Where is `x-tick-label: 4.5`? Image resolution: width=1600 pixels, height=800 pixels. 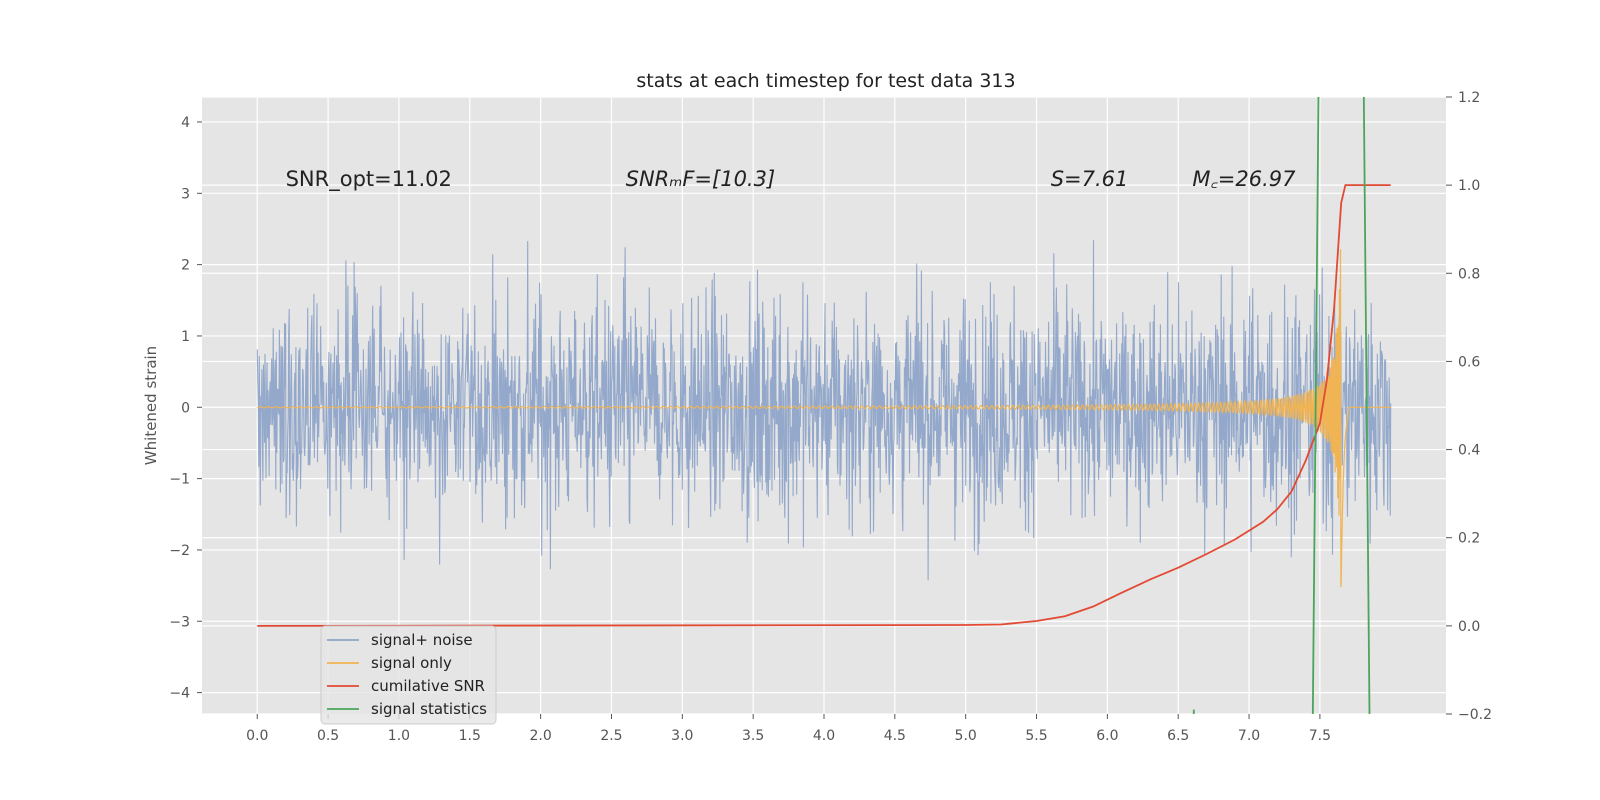 x-tick-label: 4.5 is located at coordinates (895, 736).